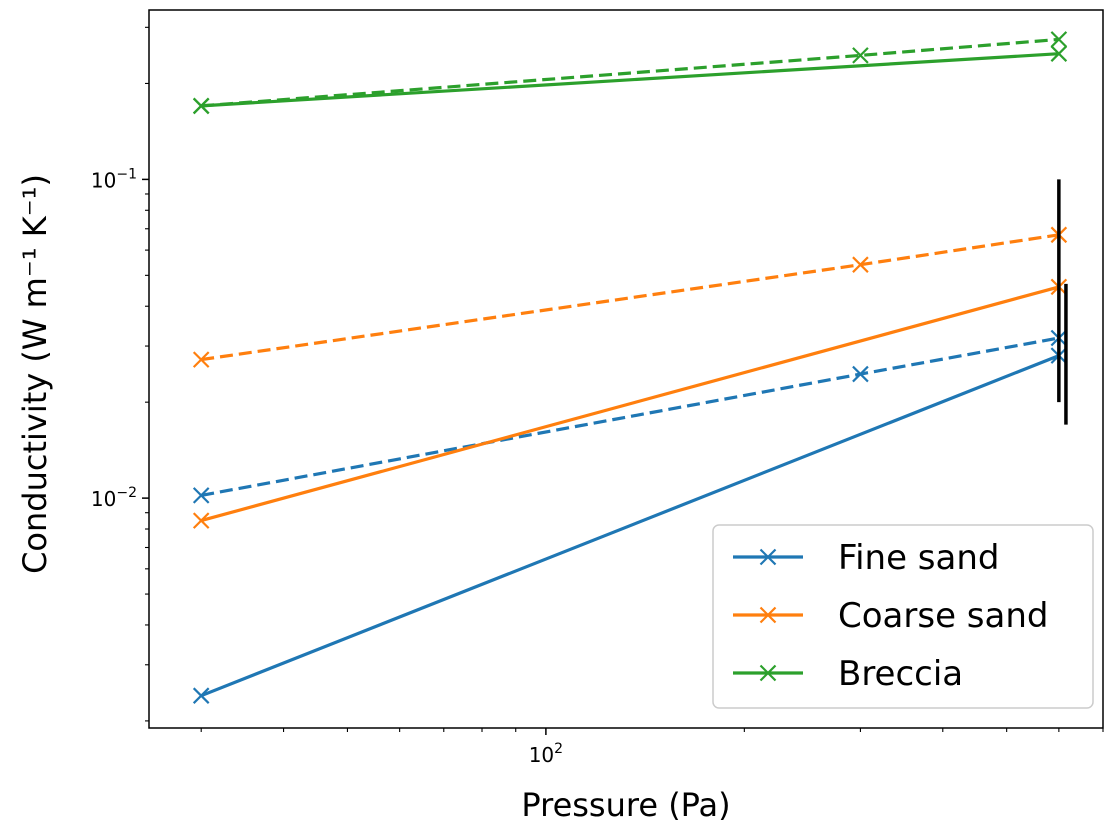 Image resolution: width=1106 pixels, height=825 pixels. I want to click on legend: Fine sand Coarse sand Breccia, so click(903, 616).